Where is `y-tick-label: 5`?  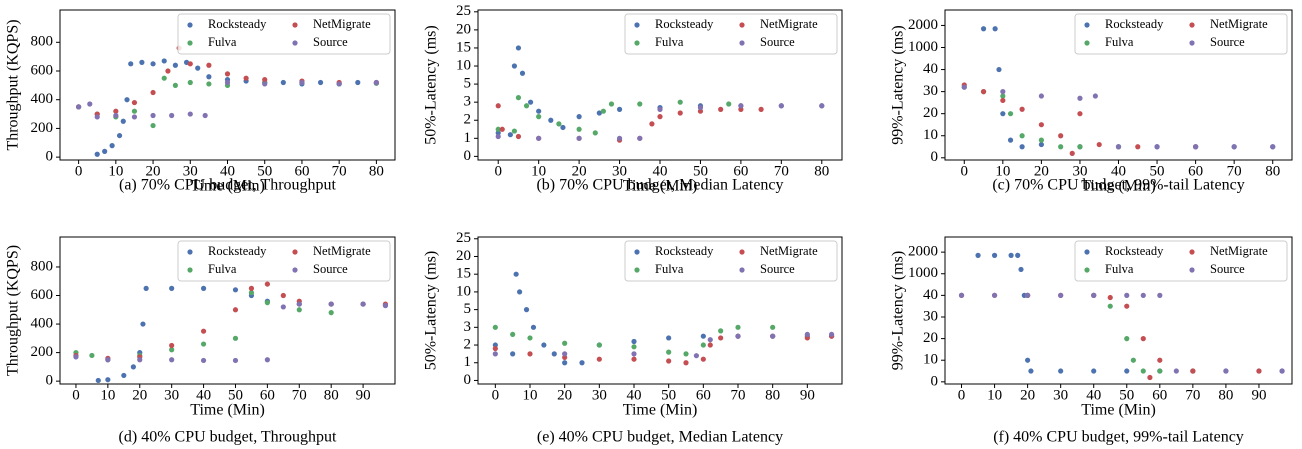
y-tick-label: 5 is located at coordinates (468, 309).